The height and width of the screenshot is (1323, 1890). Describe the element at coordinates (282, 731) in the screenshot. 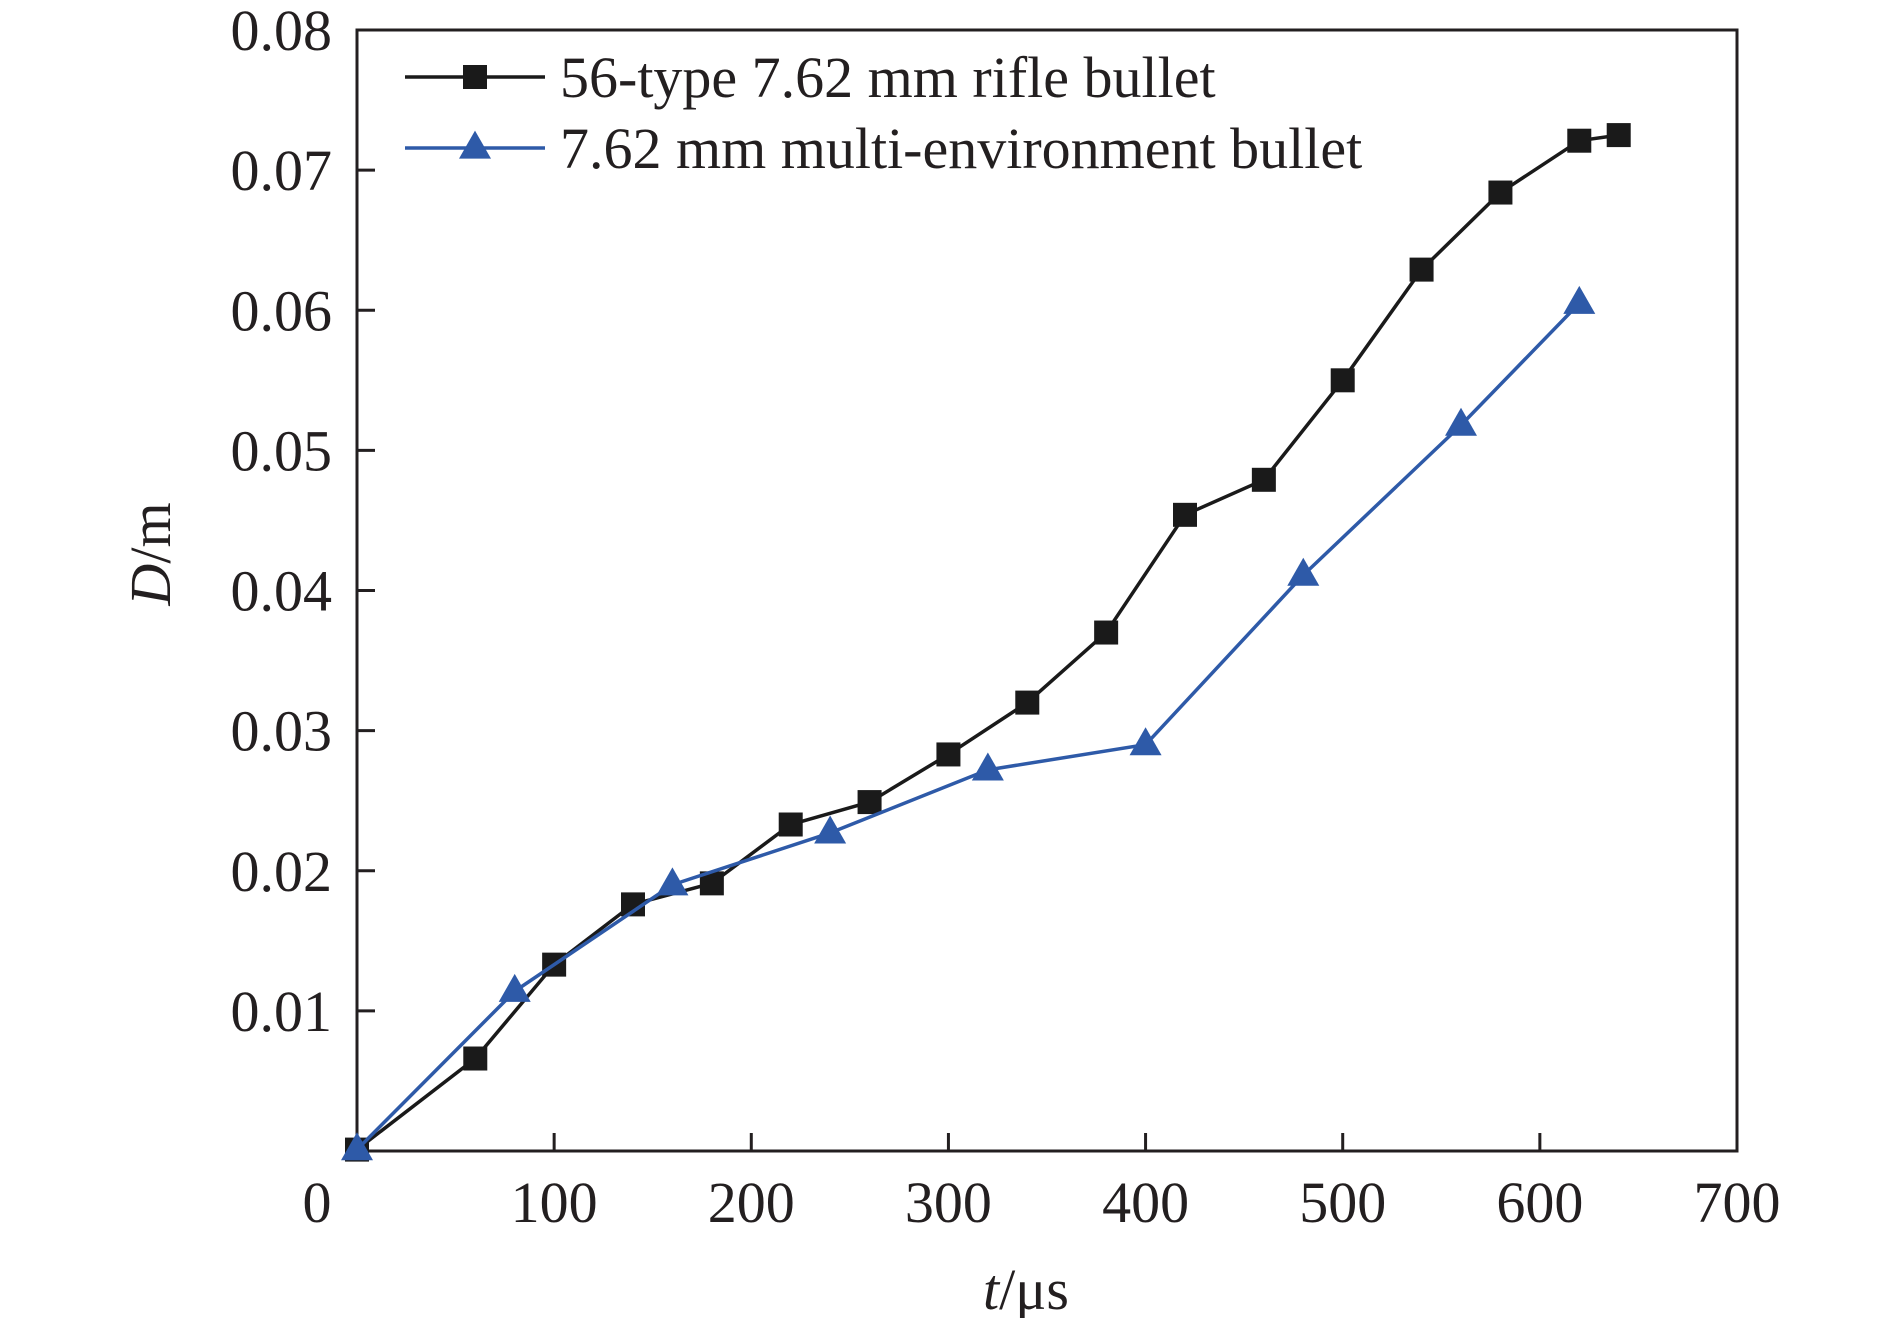

I see `y-tick-label: 0.03` at that location.